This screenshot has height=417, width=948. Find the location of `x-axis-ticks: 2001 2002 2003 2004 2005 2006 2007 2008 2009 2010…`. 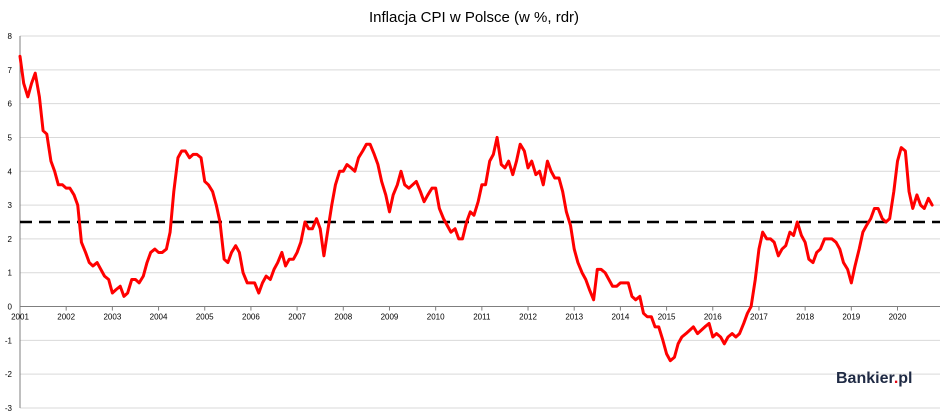

x-axis-ticks: 2001 2002 2003 2004 2005 2006 2007 2008 2009 2010… is located at coordinates (459, 317).